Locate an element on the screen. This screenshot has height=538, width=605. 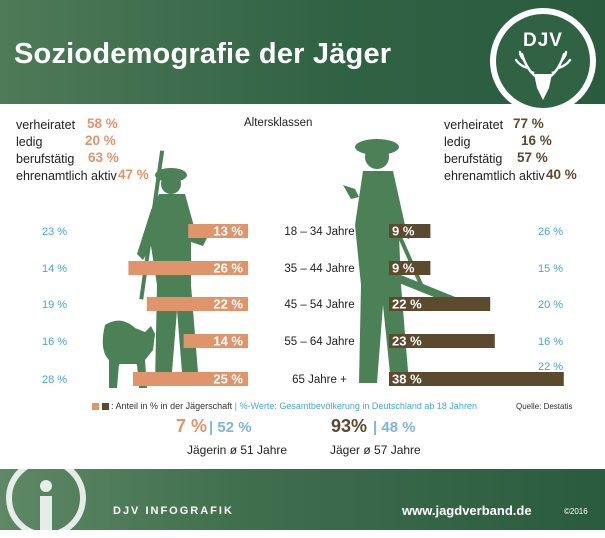
female-bar-label: 26 % is located at coordinates (228, 268).